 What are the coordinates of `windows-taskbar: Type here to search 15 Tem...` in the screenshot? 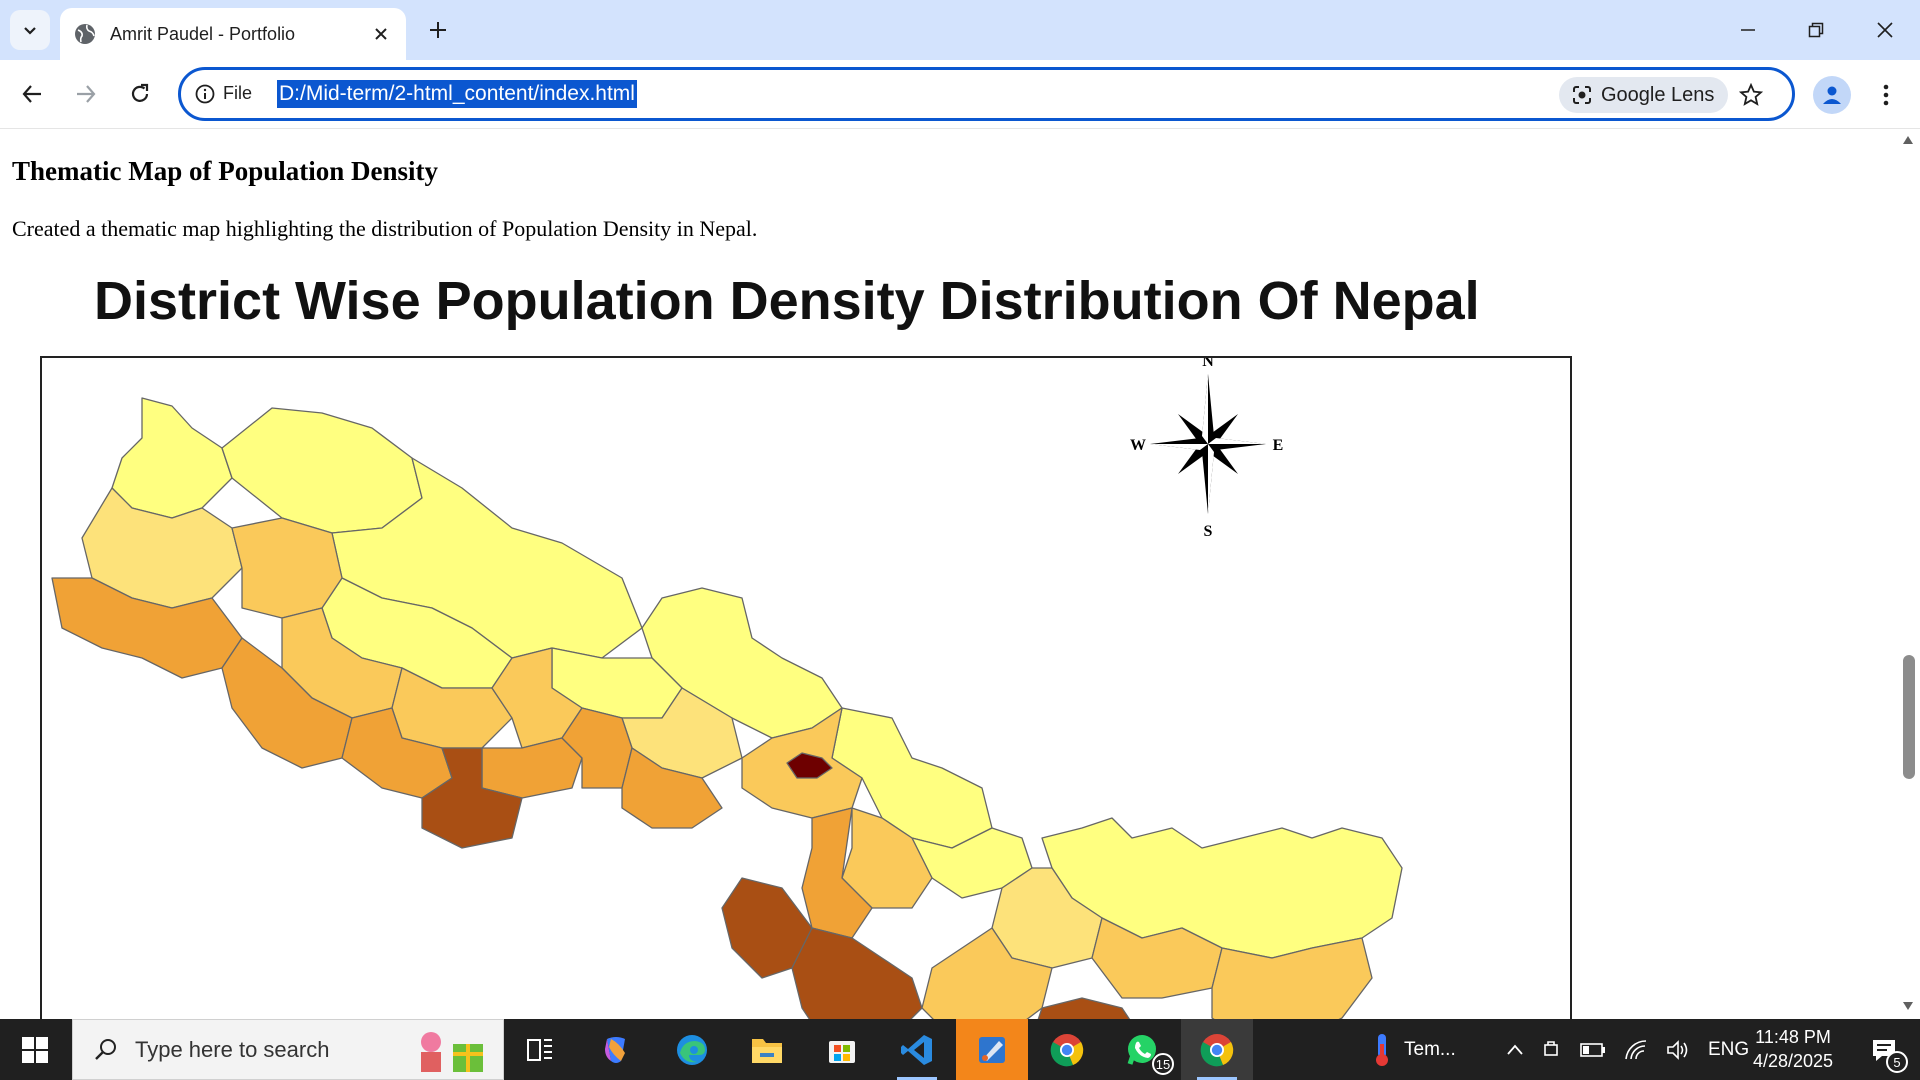 It's located at (960, 1049).